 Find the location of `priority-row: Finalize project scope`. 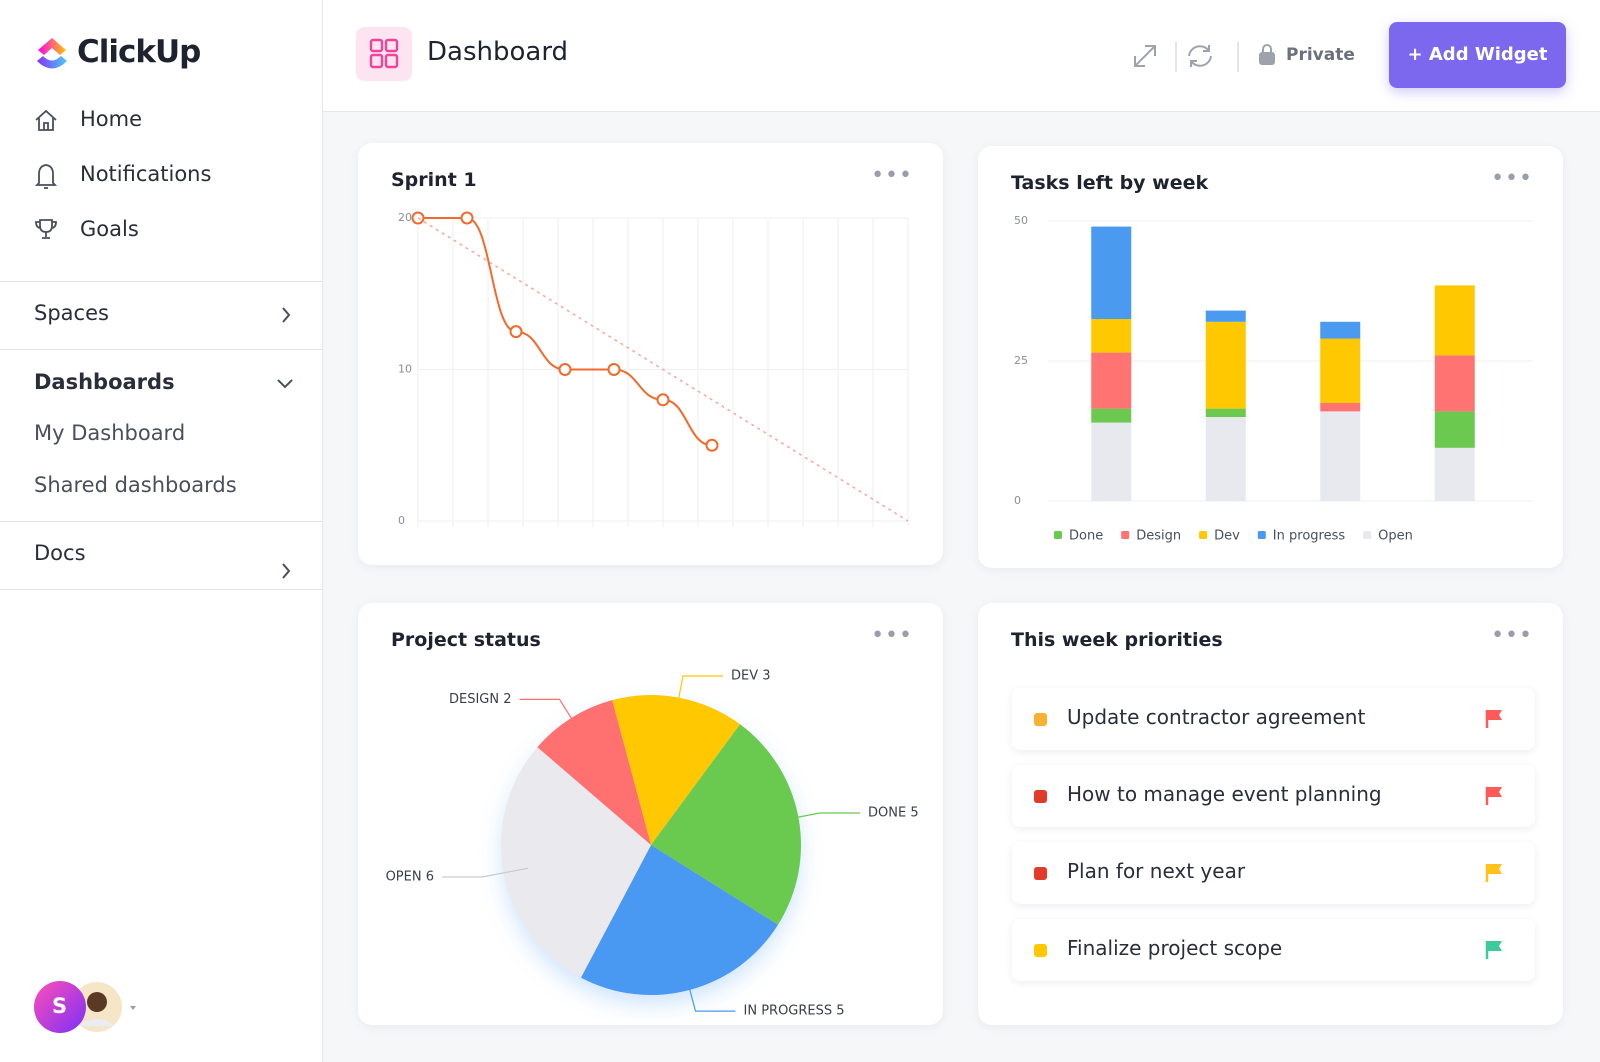

priority-row: Finalize project scope is located at coordinates (1273, 950).